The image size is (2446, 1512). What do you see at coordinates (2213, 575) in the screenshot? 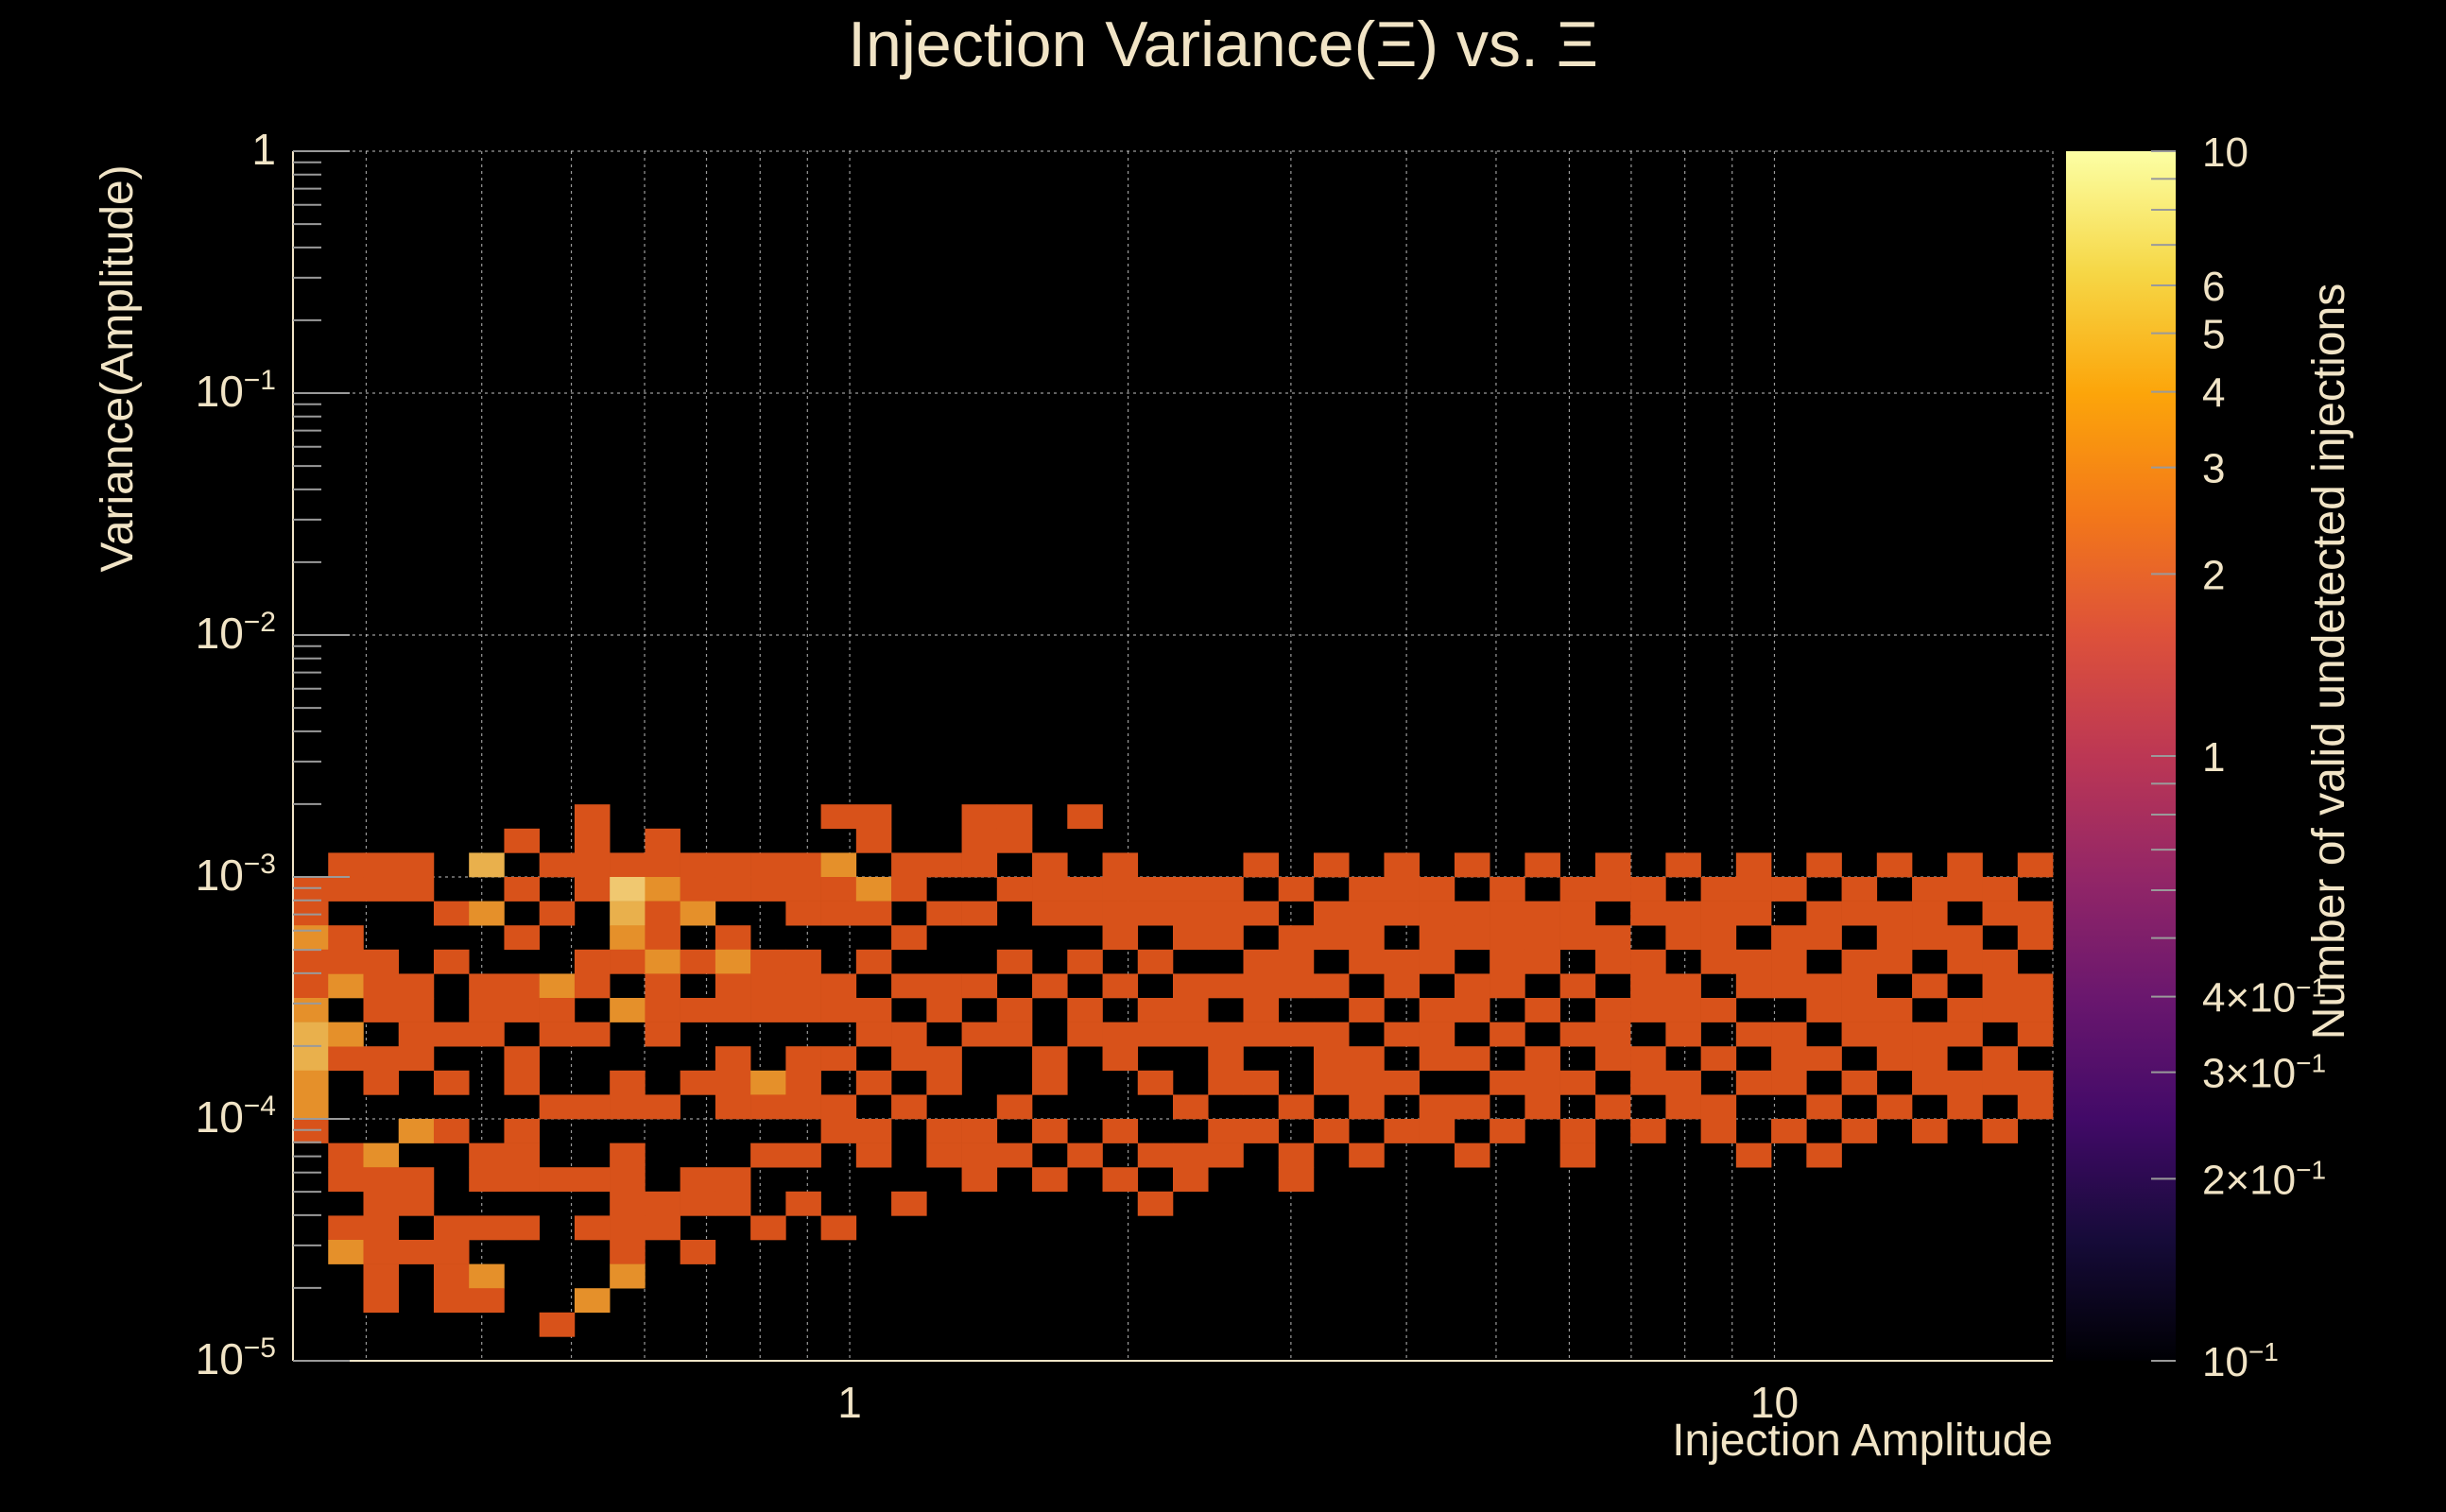
I see `colorbar-tick-label: 2` at bounding box center [2213, 575].